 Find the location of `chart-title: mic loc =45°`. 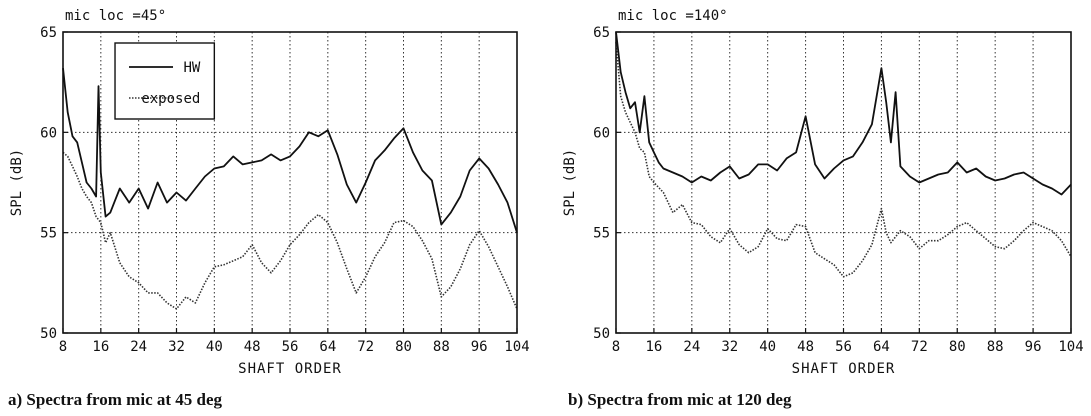

chart-title: mic loc =45° is located at coordinates (115, 16).